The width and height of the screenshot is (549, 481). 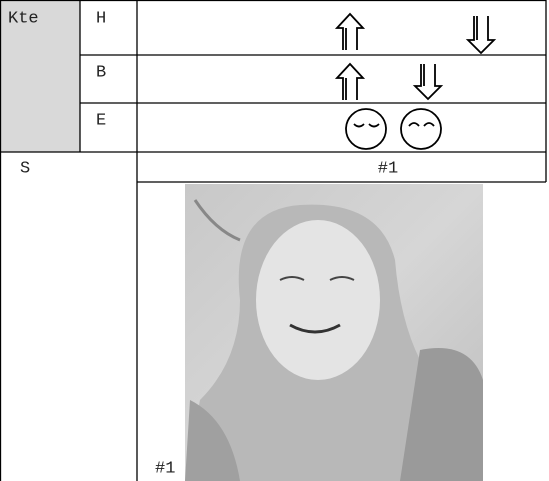 I want to click on row-label: H, so click(x=101, y=18).